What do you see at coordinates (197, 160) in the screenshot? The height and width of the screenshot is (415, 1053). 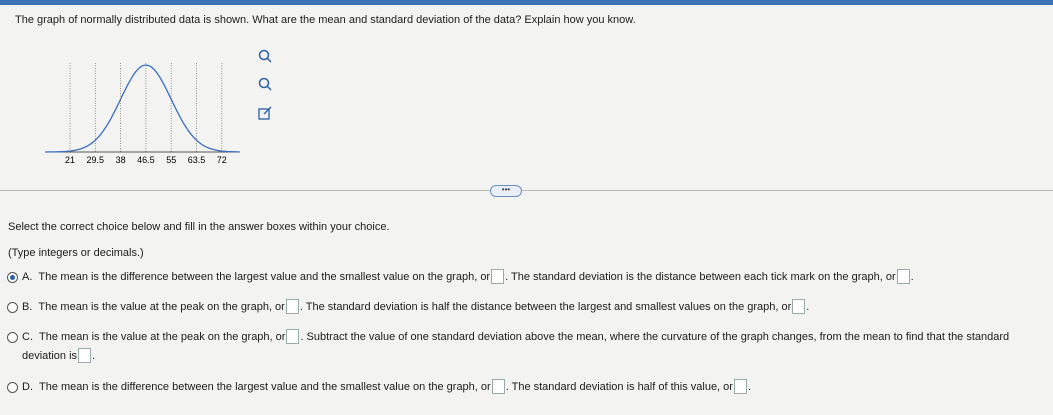 I see `x-tick-label: 63.5` at bounding box center [197, 160].